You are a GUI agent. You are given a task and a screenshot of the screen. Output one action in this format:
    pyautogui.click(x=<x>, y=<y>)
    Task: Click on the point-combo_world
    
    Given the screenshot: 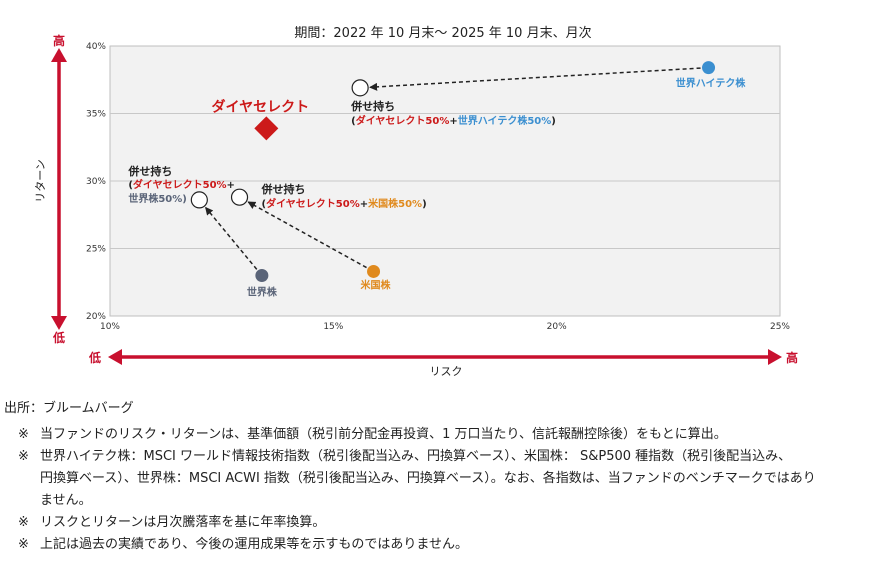 What is the action you would take?
    pyautogui.click(x=199, y=200)
    